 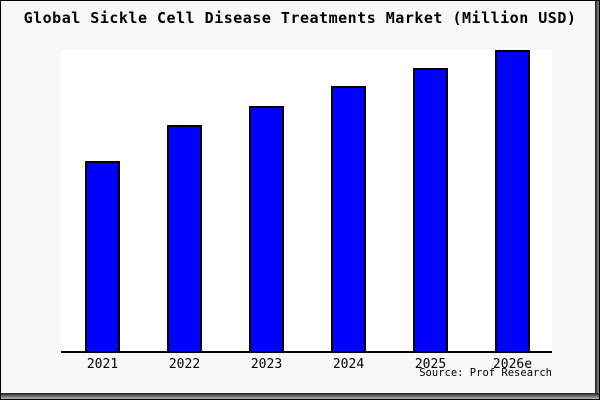 What do you see at coordinates (512, 200) in the screenshot?
I see `bar-2026e` at bounding box center [512, 200].